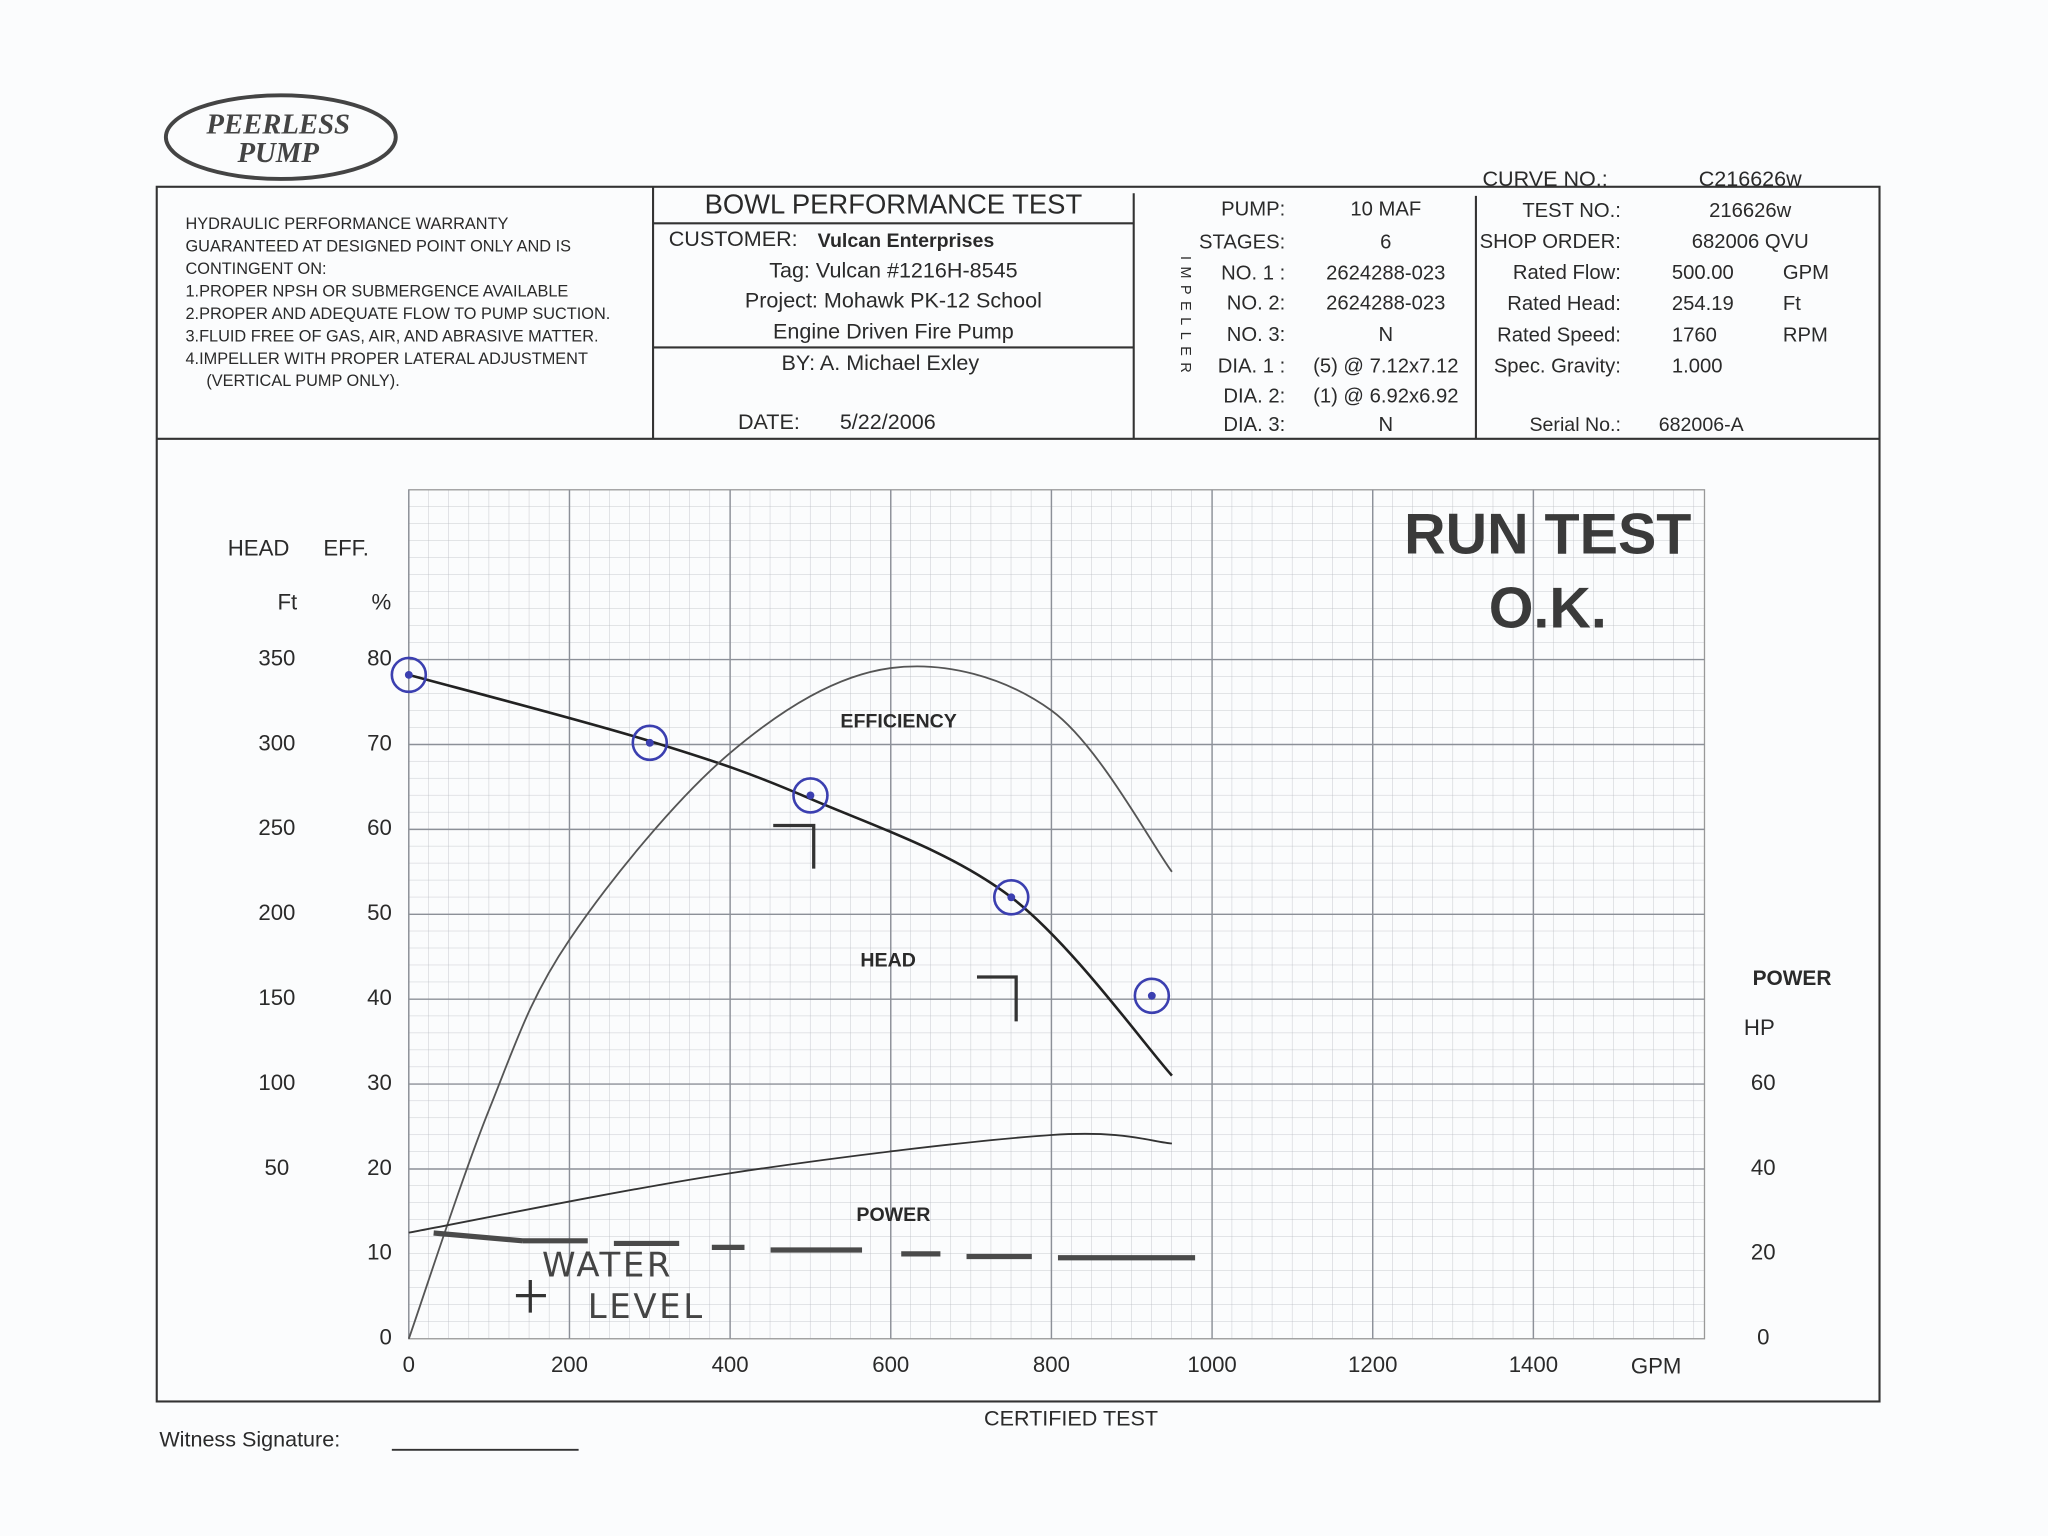 The image size is (2048, 1536). What do you see at coordinates (898, 721) in the screenshot?
I see `curve-label: EFFICIENCY` at bounding box center [898, 721].